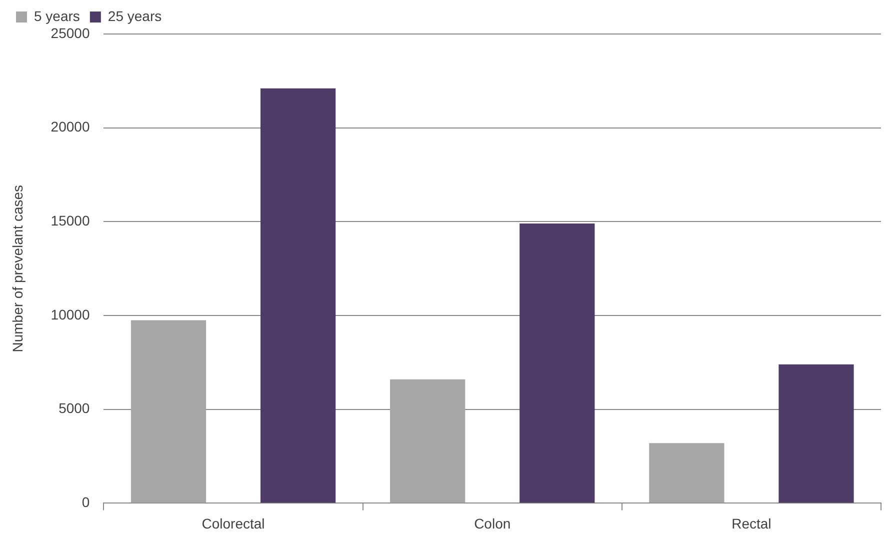 This screenshot has width=893, height=547. I want to click on x-tick-label: Colorectal, so click(233, 523).